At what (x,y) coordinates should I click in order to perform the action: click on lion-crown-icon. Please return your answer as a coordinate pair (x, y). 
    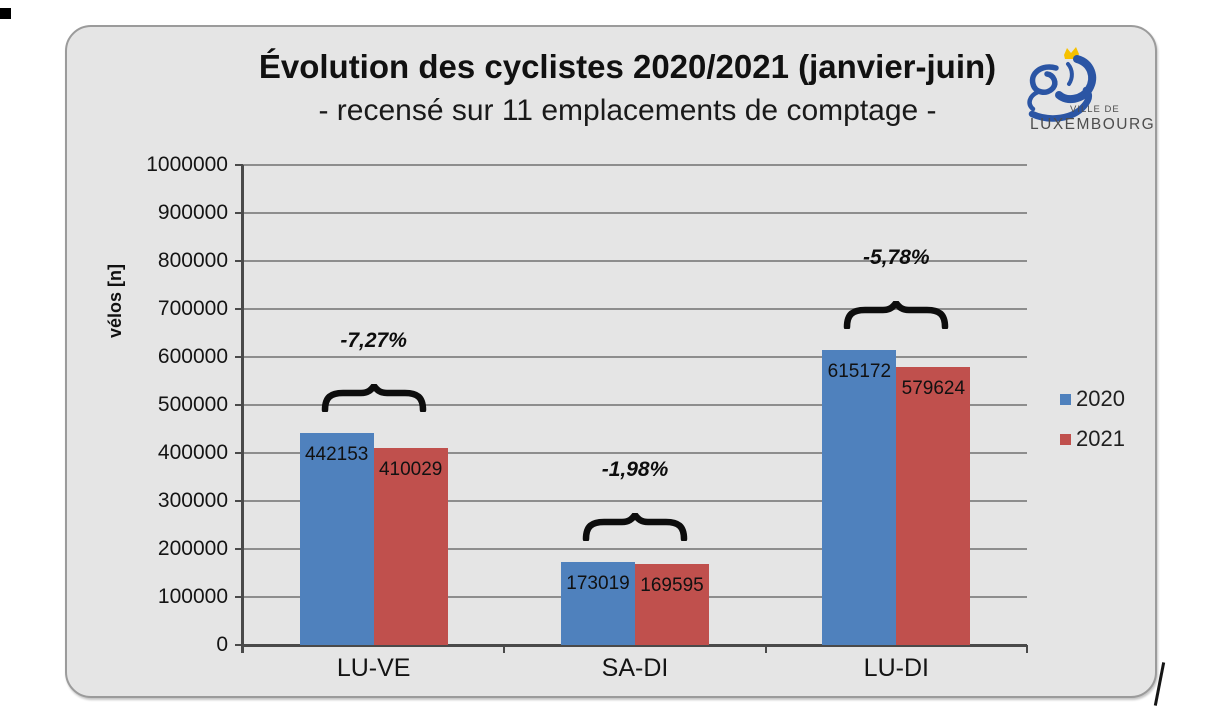
    Looking at the image, I should click on (1062, 84).